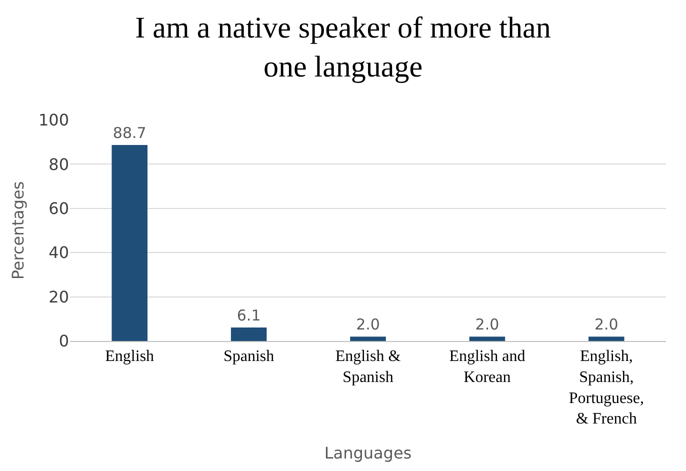 This screenshot has height=471, width=686. Describe the element at coordinates (18, 230) in the screenshot. I see `y-axis-title: Percentages` at that location.